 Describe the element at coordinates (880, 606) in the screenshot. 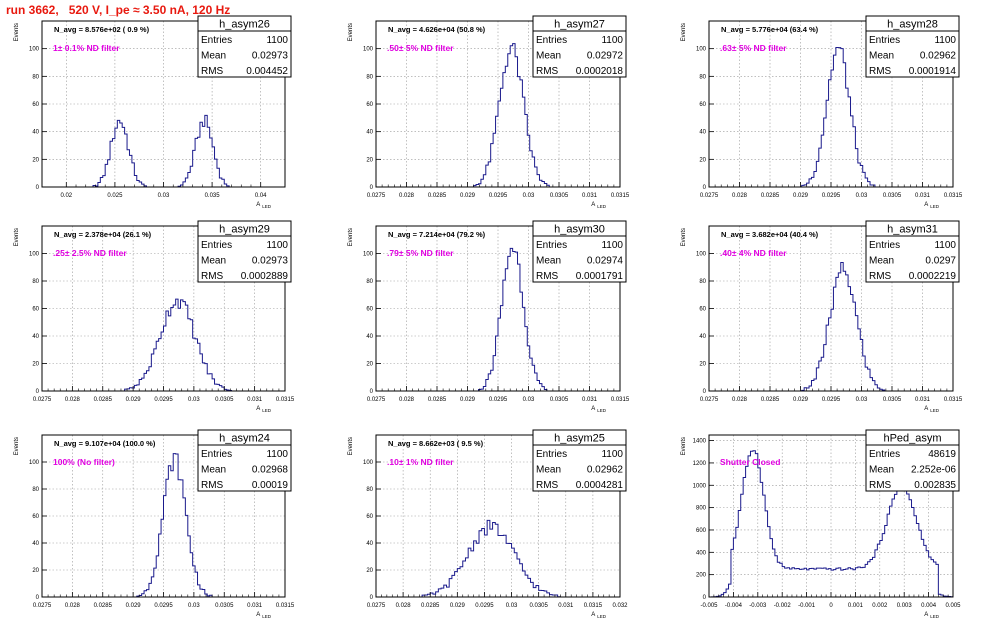

I see `x-tick-label: 0.002` at that location.